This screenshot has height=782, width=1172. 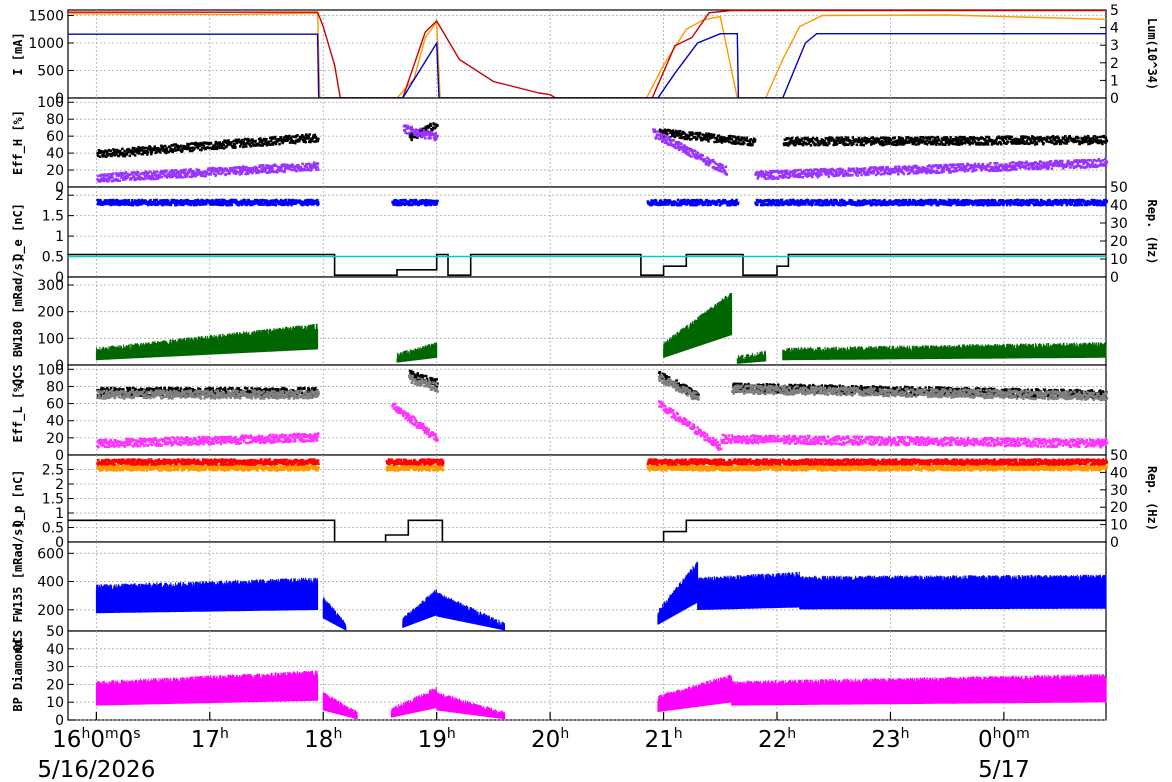 What do you see at coordinates (50, 103) in the screenshot?
I see `ytick-label-eff_h: 100` at bounding box center [50, 103].